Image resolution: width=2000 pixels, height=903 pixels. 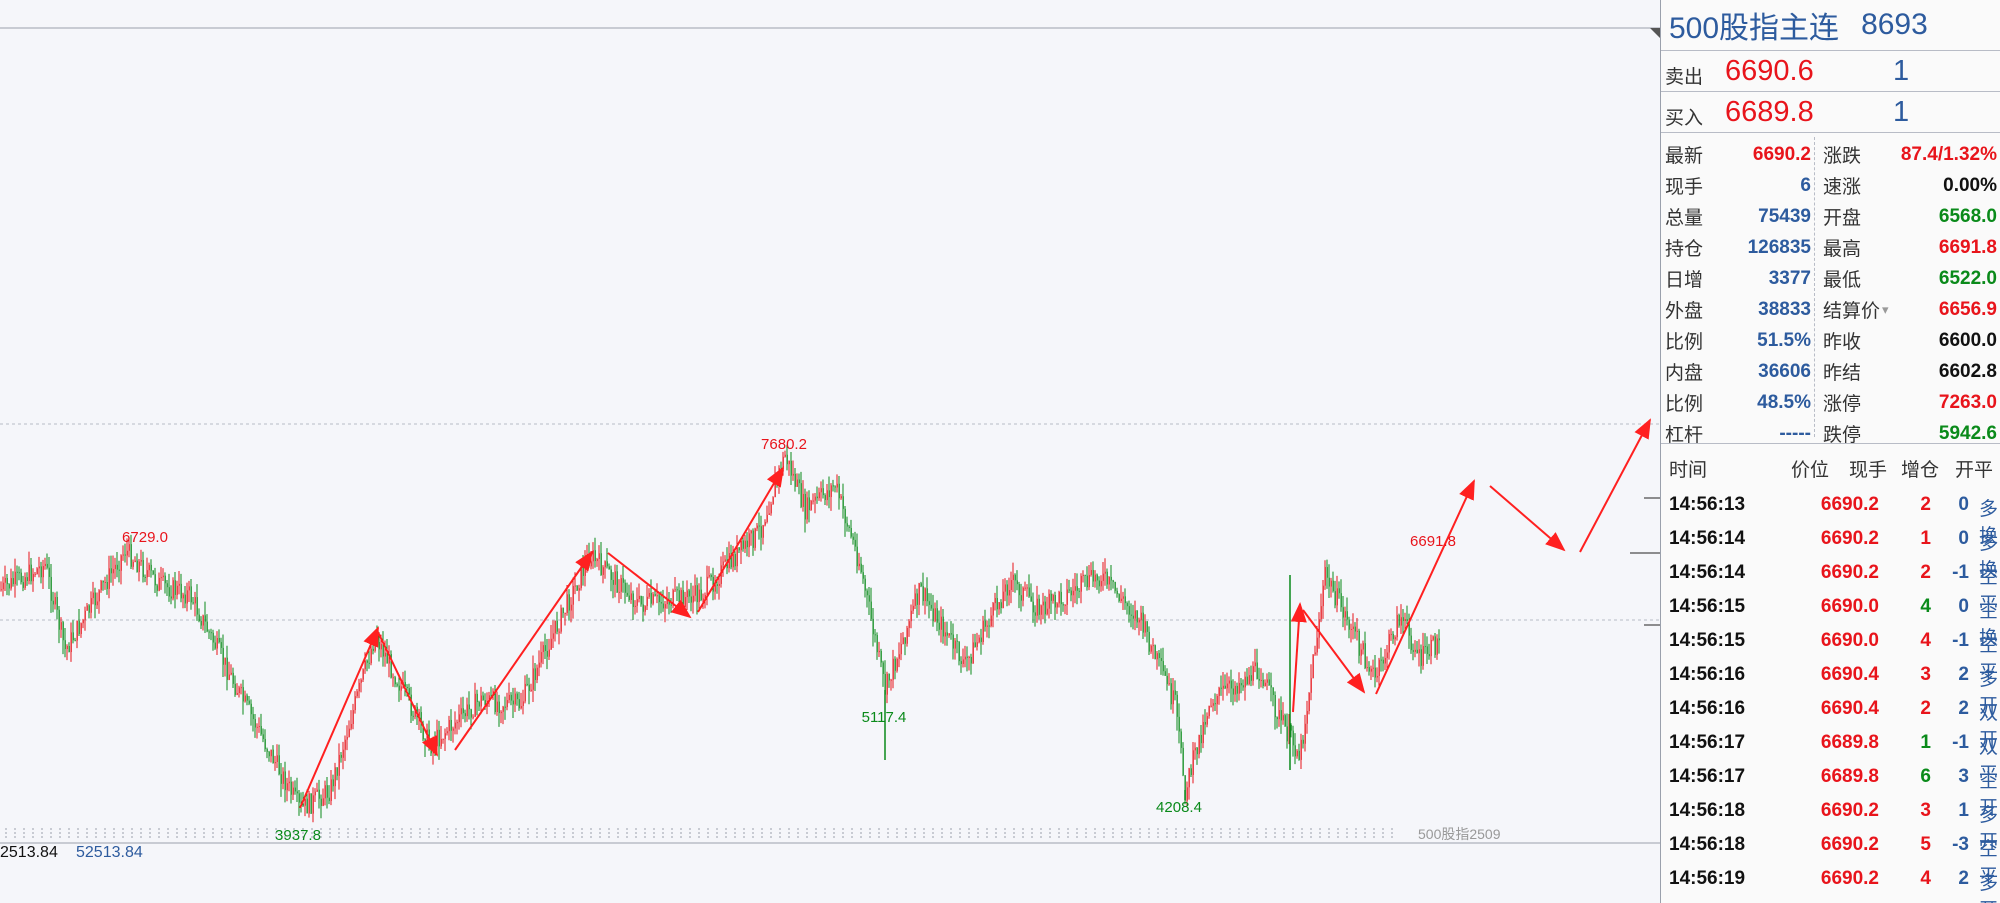 What do you see at coordinates (1989, 727) in the screenshot?
I see `trade-type: 双开` at bounding box center [1989, 727].